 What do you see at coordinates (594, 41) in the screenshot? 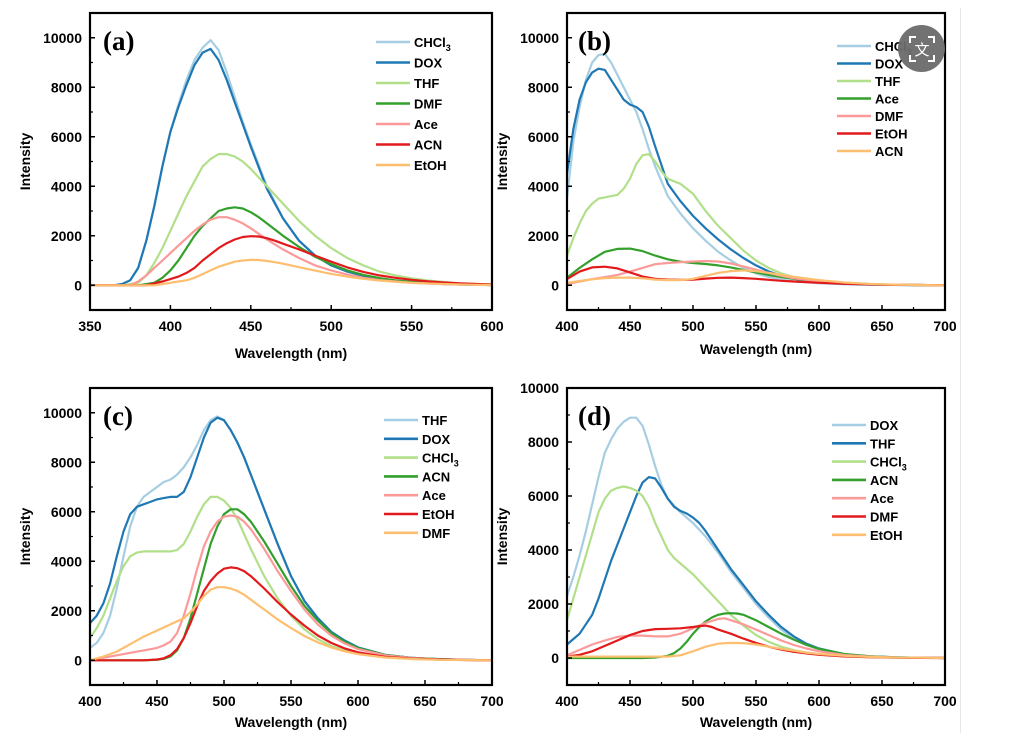
I see `panel-label: (b)` at bounding box center [594, 41].